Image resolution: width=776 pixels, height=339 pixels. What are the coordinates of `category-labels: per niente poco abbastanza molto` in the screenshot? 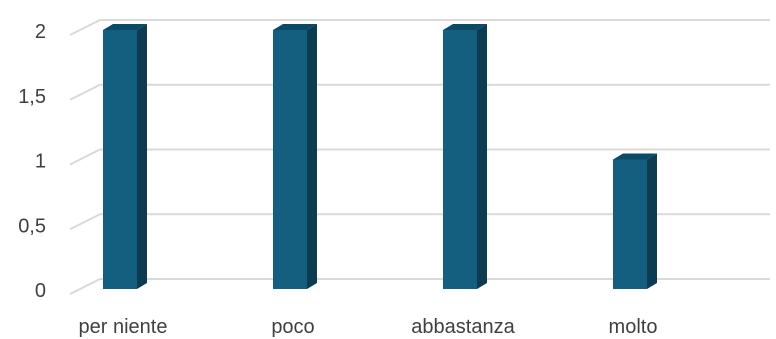 It's located at (368, 327).